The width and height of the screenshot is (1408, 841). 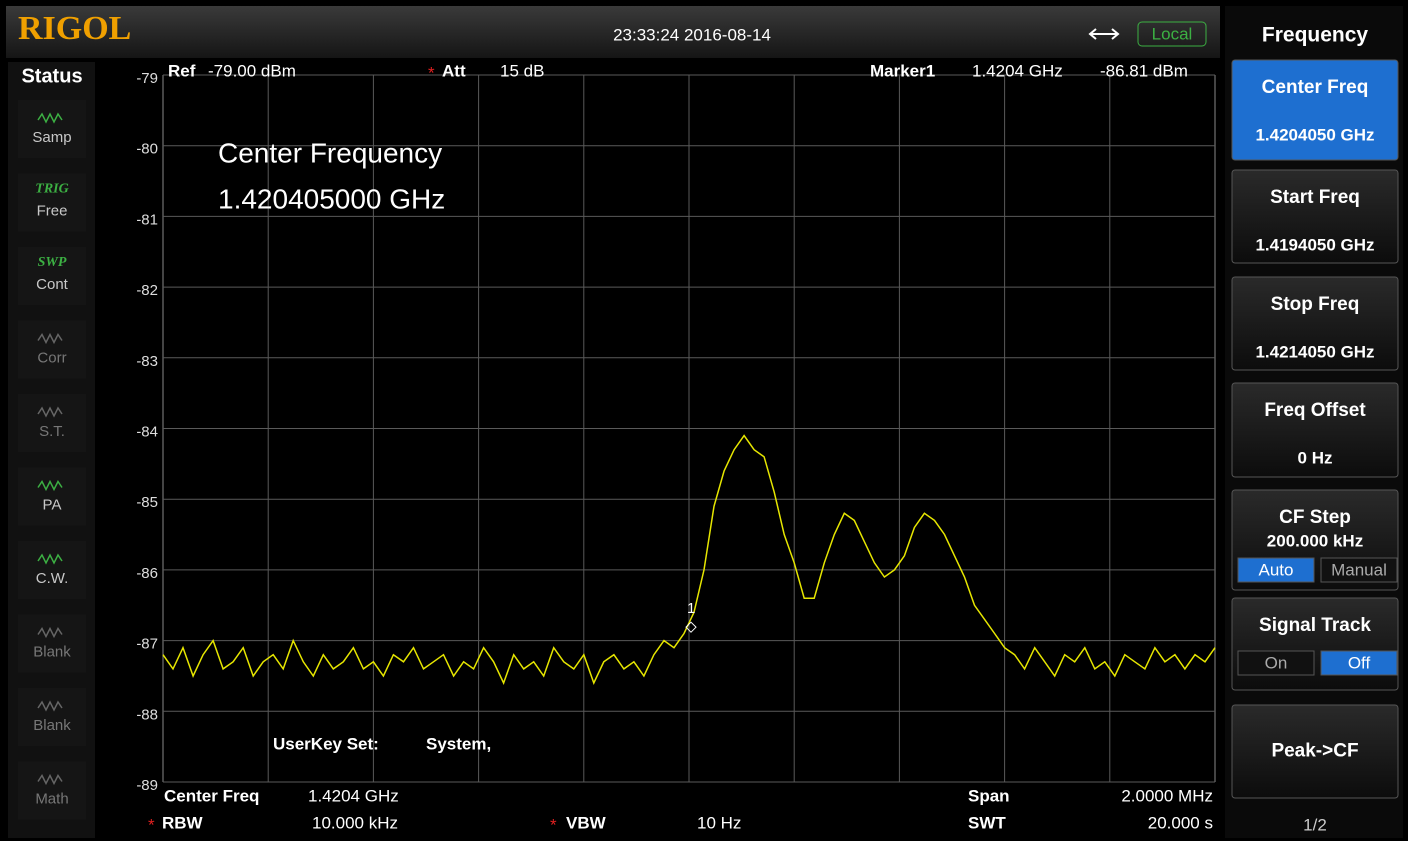 What do you see at coordinates (1315, 540) in the screenshot?
I see `softkey-value: 200.000 kHz` at bounding box center [1315, 540].